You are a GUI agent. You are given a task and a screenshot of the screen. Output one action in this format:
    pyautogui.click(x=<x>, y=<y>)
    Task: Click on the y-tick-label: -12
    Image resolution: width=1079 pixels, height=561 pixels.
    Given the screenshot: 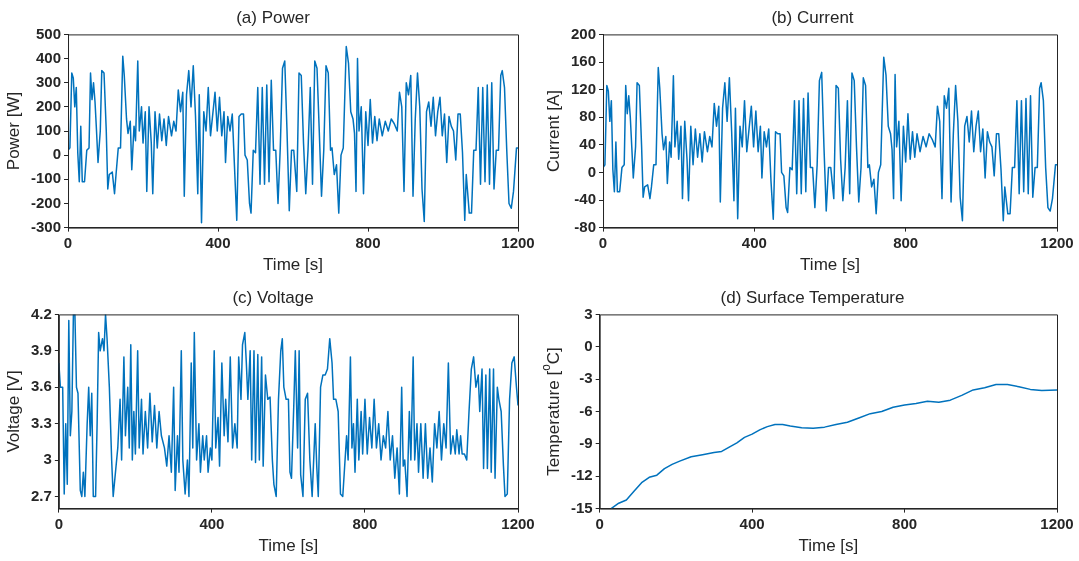 What is the action you would take?
    pyautogui.click(x=581, y=475)
    